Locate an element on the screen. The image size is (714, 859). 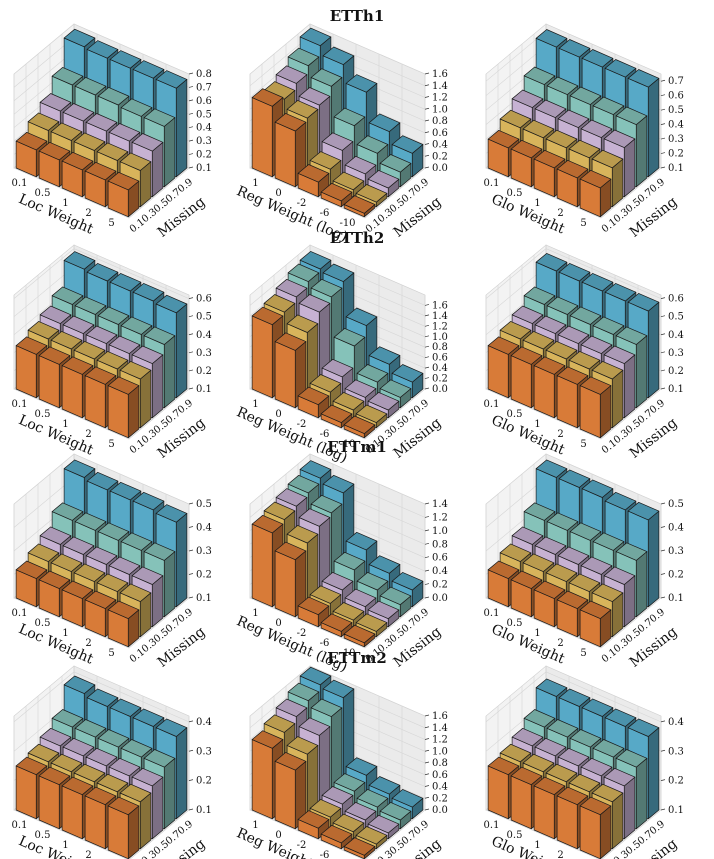
z-tick-label: 1.4 is located at coordinates (440, 504).